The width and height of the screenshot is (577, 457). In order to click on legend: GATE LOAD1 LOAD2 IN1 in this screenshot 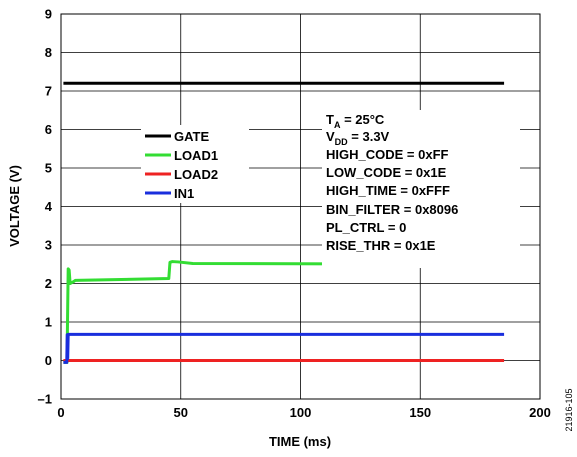, I will do `click(195, 164)`.